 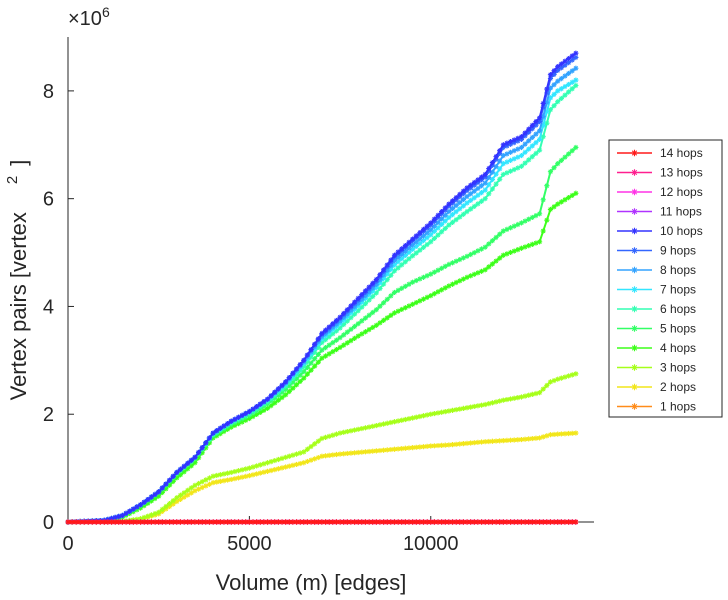 What do you see at coordinates (634, 289) in the screenshot?
I see `legend-marker` at bounding box center [634, 289].